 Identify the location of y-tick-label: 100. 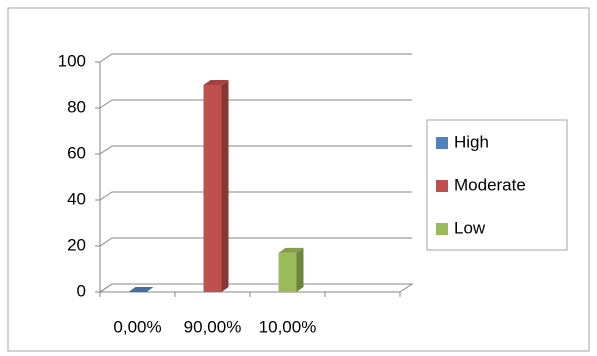
(72, 60).